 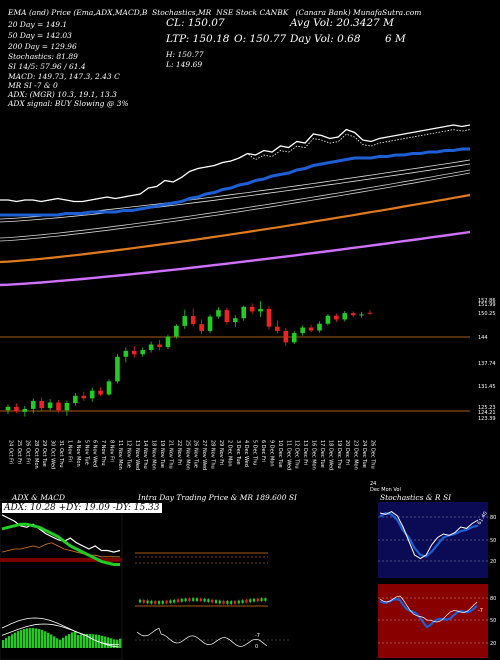 What do you see at coordinates (483, 338) in the screenshot?
I see `price-tick-label: 144` at bounding box center [483, 338].